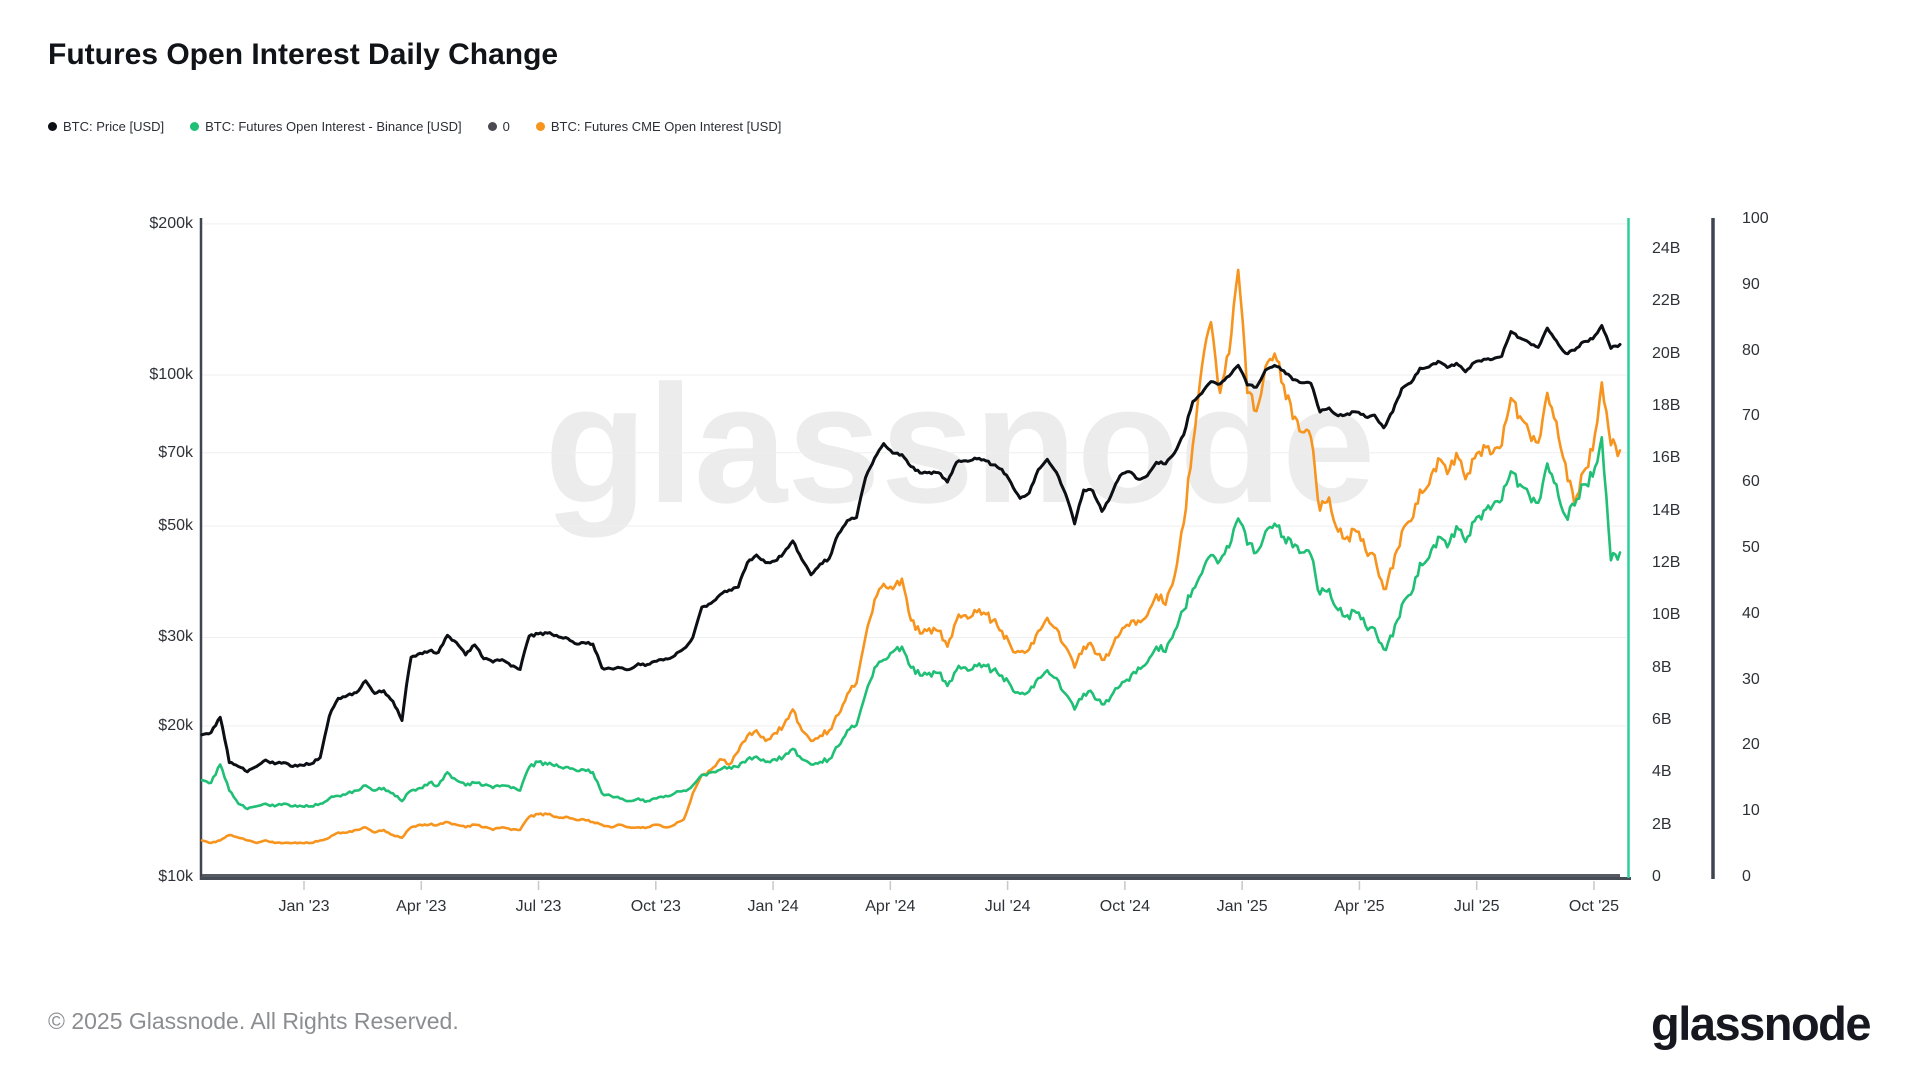 The image size is (1920, 1080). Describe the element at coordinates (1666, 510) in the screenshot. I see `oi-axis-tick-label: 14B` at that location.